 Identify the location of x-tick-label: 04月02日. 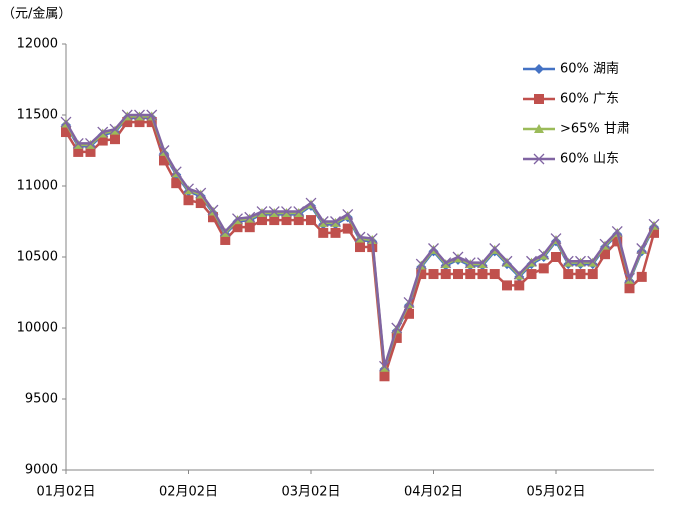
(433, 492).